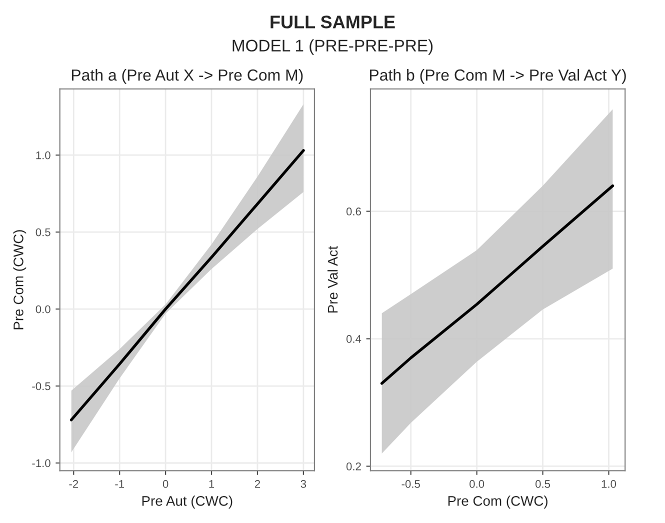  I want to click on x-tick-label: 2, so click(257, 484).